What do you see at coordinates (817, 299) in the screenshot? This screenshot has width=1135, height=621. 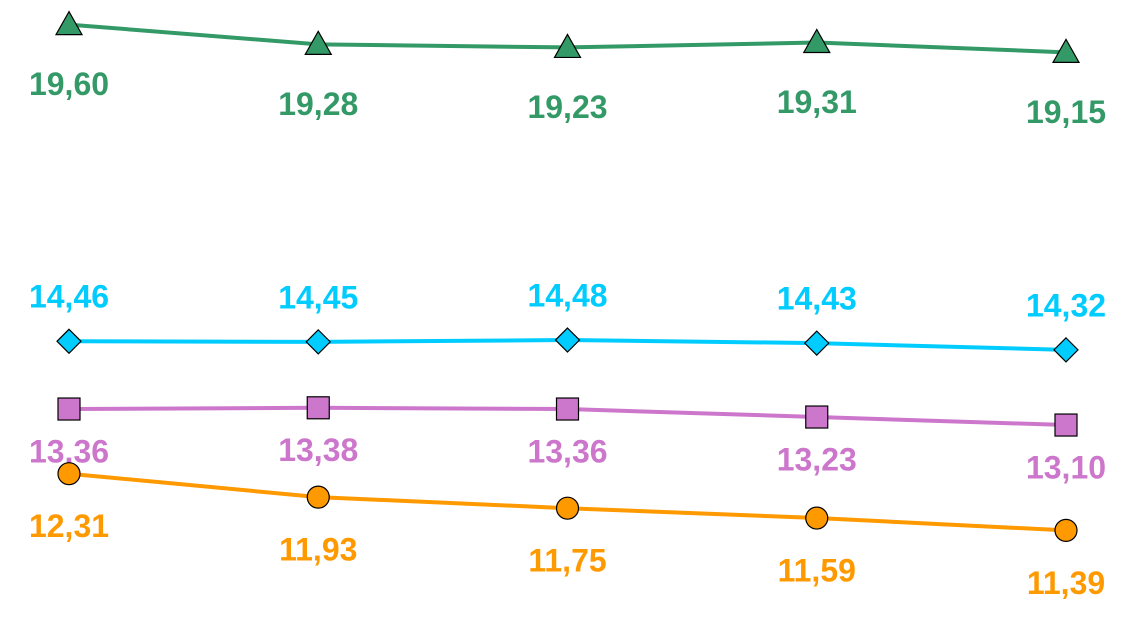 I see `data-label: 14,43` at bounding box center [817, 299].